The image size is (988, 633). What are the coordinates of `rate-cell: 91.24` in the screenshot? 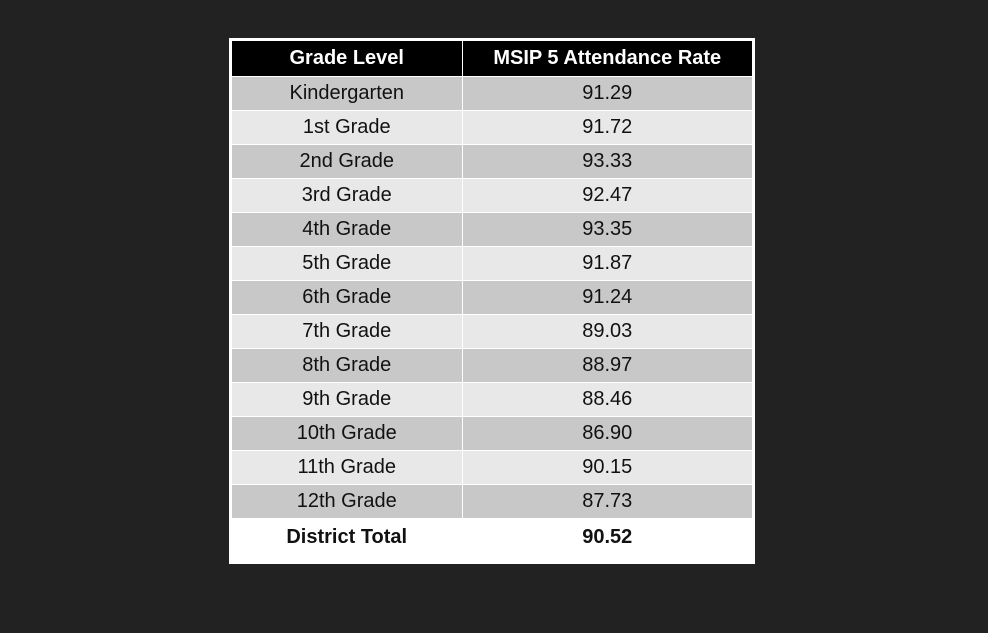 It's located at (607, 297).